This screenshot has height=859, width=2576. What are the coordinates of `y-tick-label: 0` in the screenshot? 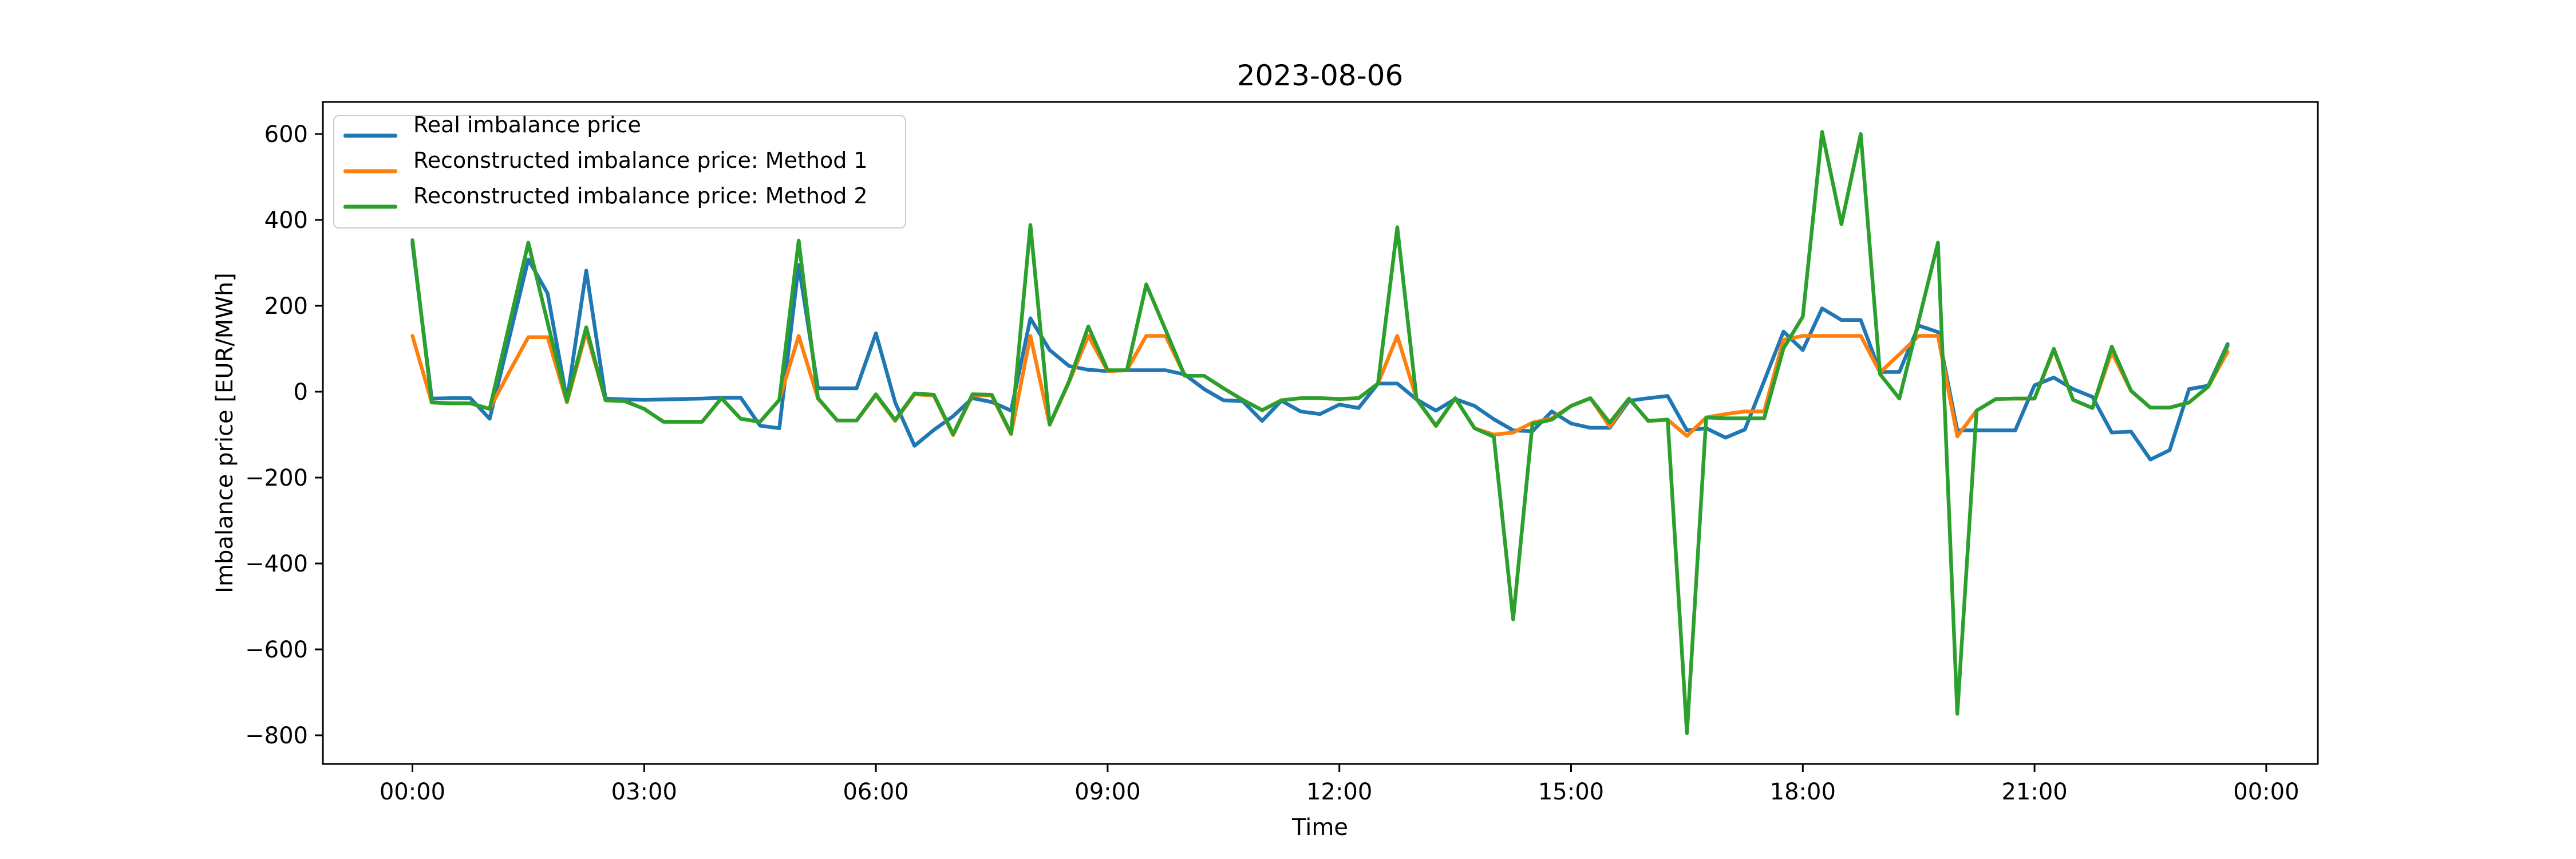 It's located at (301, 392).